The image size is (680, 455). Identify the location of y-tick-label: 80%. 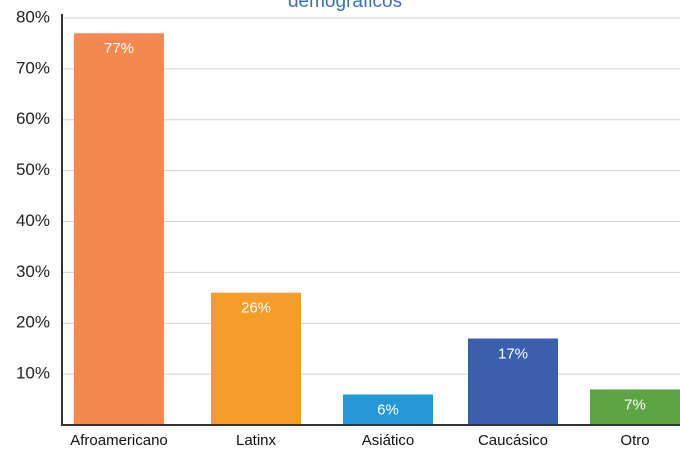
(33, 16).